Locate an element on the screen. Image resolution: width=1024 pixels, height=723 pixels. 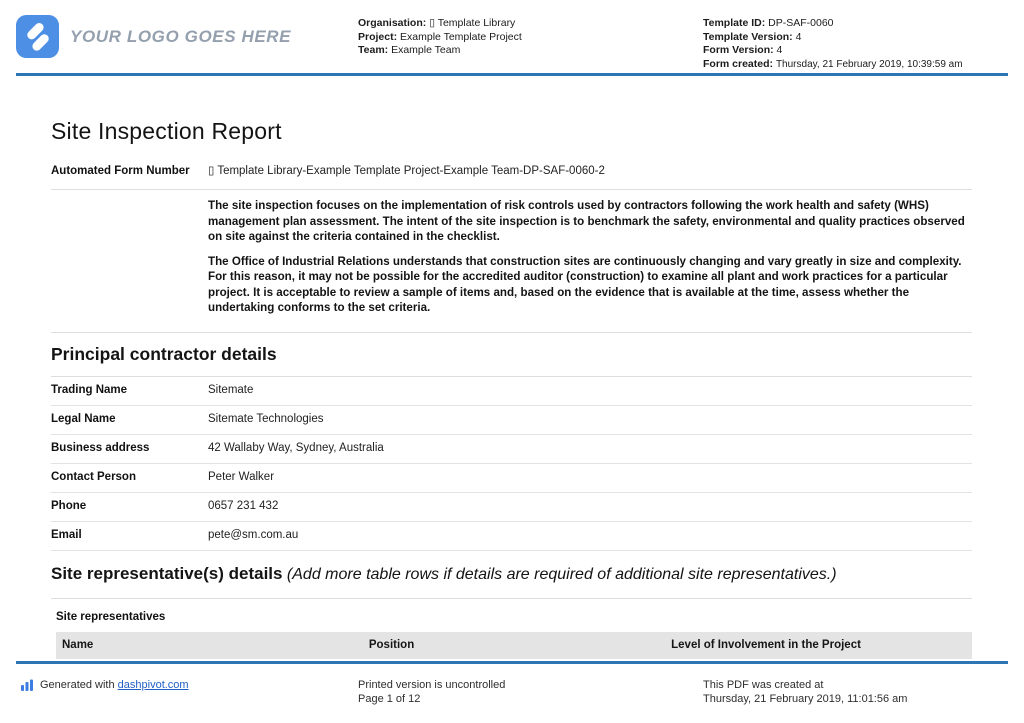
organisation-line: Organisation: ▯ Template Library is located at coordinates (437, 23).